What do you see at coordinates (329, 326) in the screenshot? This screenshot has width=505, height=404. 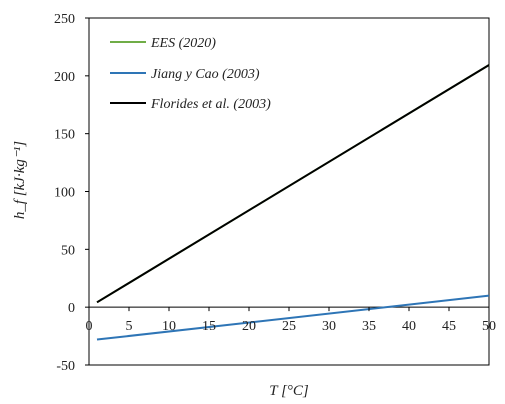 I see `x-tick-label: 30` at bounding box center [329, 326].